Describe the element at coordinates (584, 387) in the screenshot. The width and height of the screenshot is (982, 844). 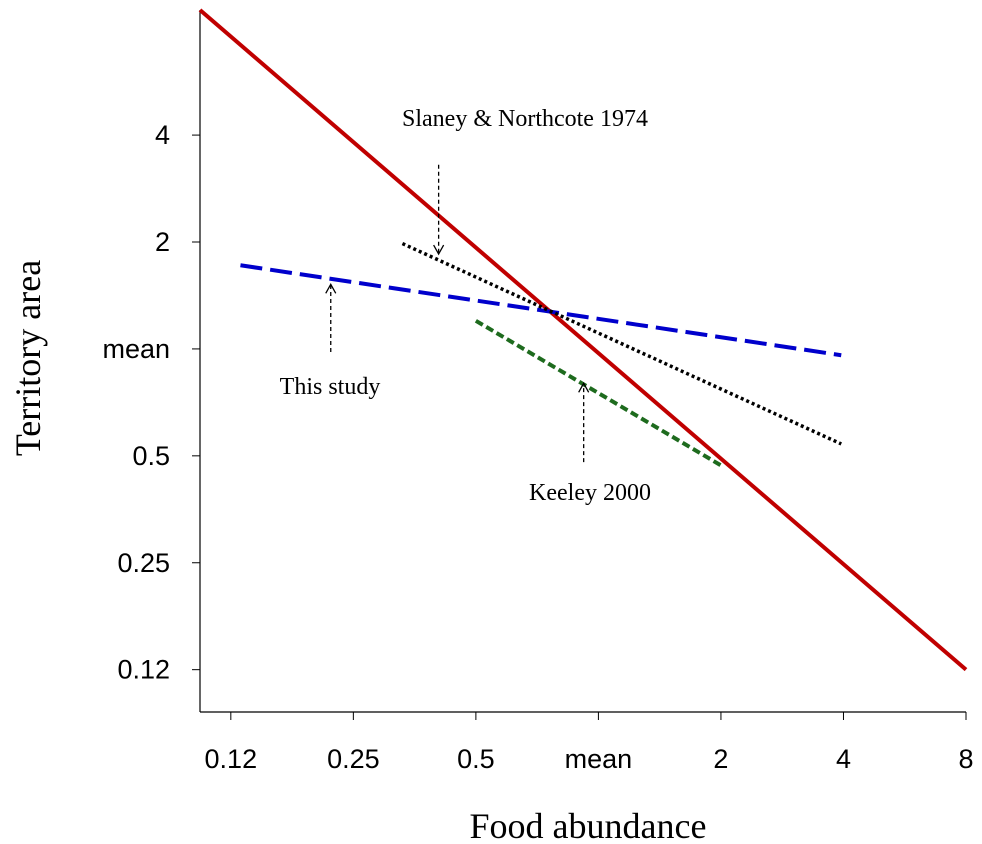
I see `annotation-keeley-arrowhead` at that location.